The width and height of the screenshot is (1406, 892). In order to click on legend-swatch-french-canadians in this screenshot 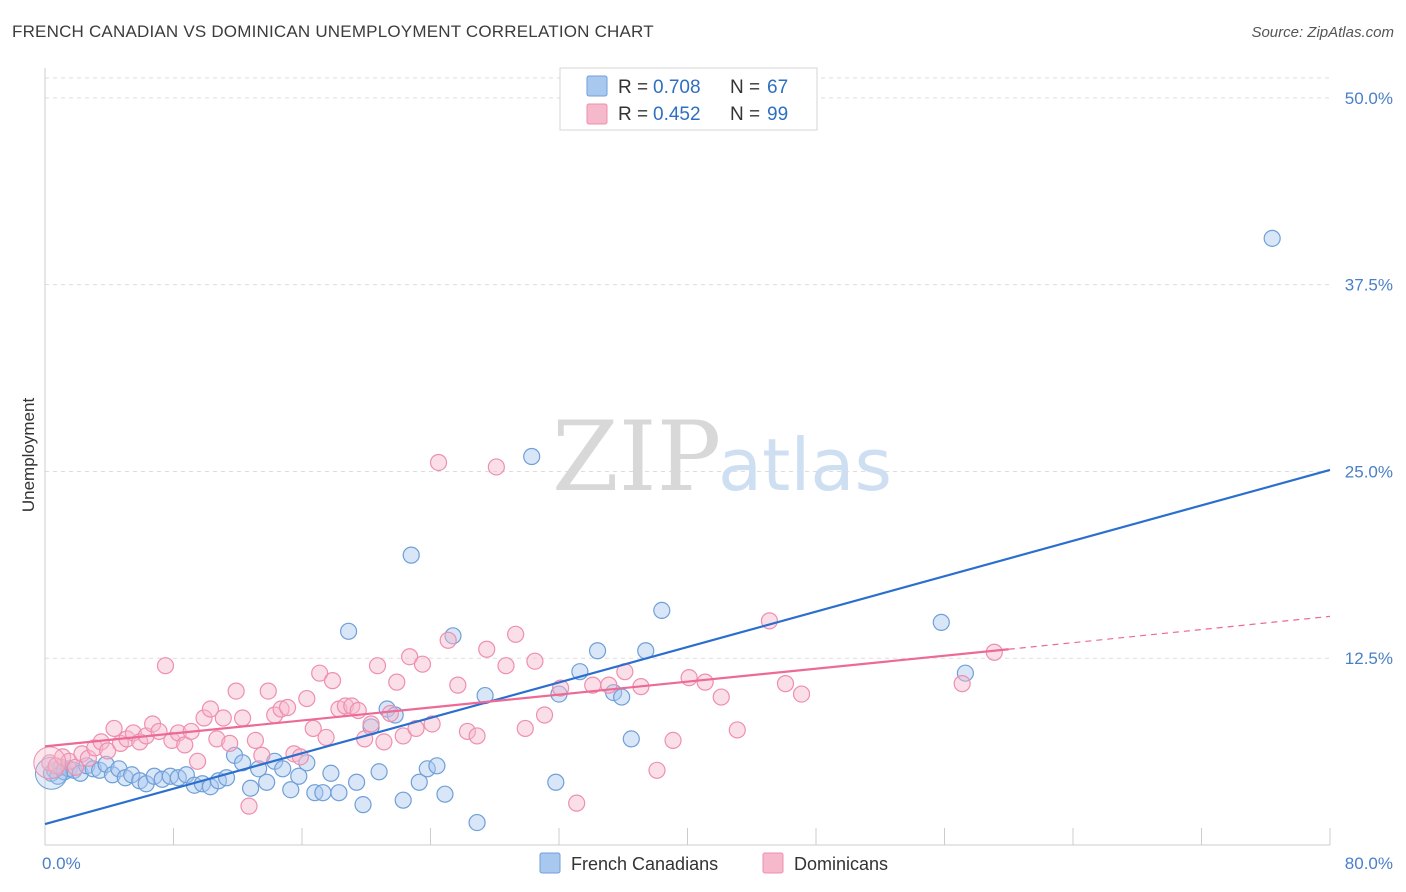, I will do `click(597, 86)`.